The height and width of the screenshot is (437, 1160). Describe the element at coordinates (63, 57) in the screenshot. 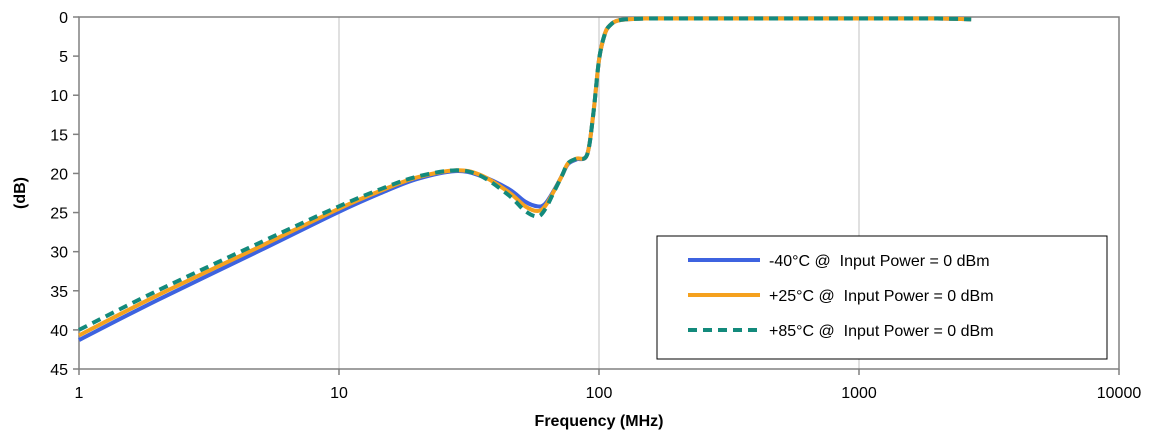

I see `y-tick-label: 5` at that location.